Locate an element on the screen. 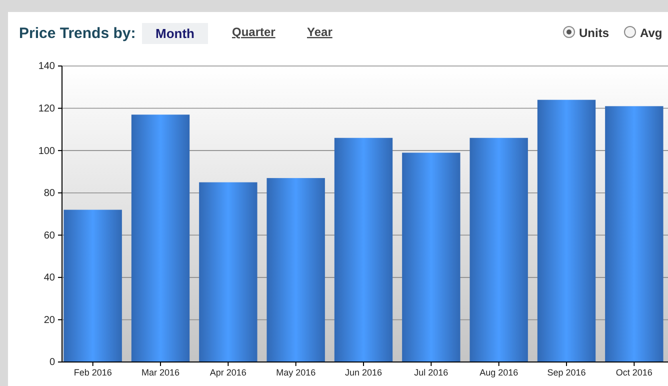 The height and width of the screenshot is (386, 668). x-tick-label: Oct 2016 is located at coordinates (634, 372).